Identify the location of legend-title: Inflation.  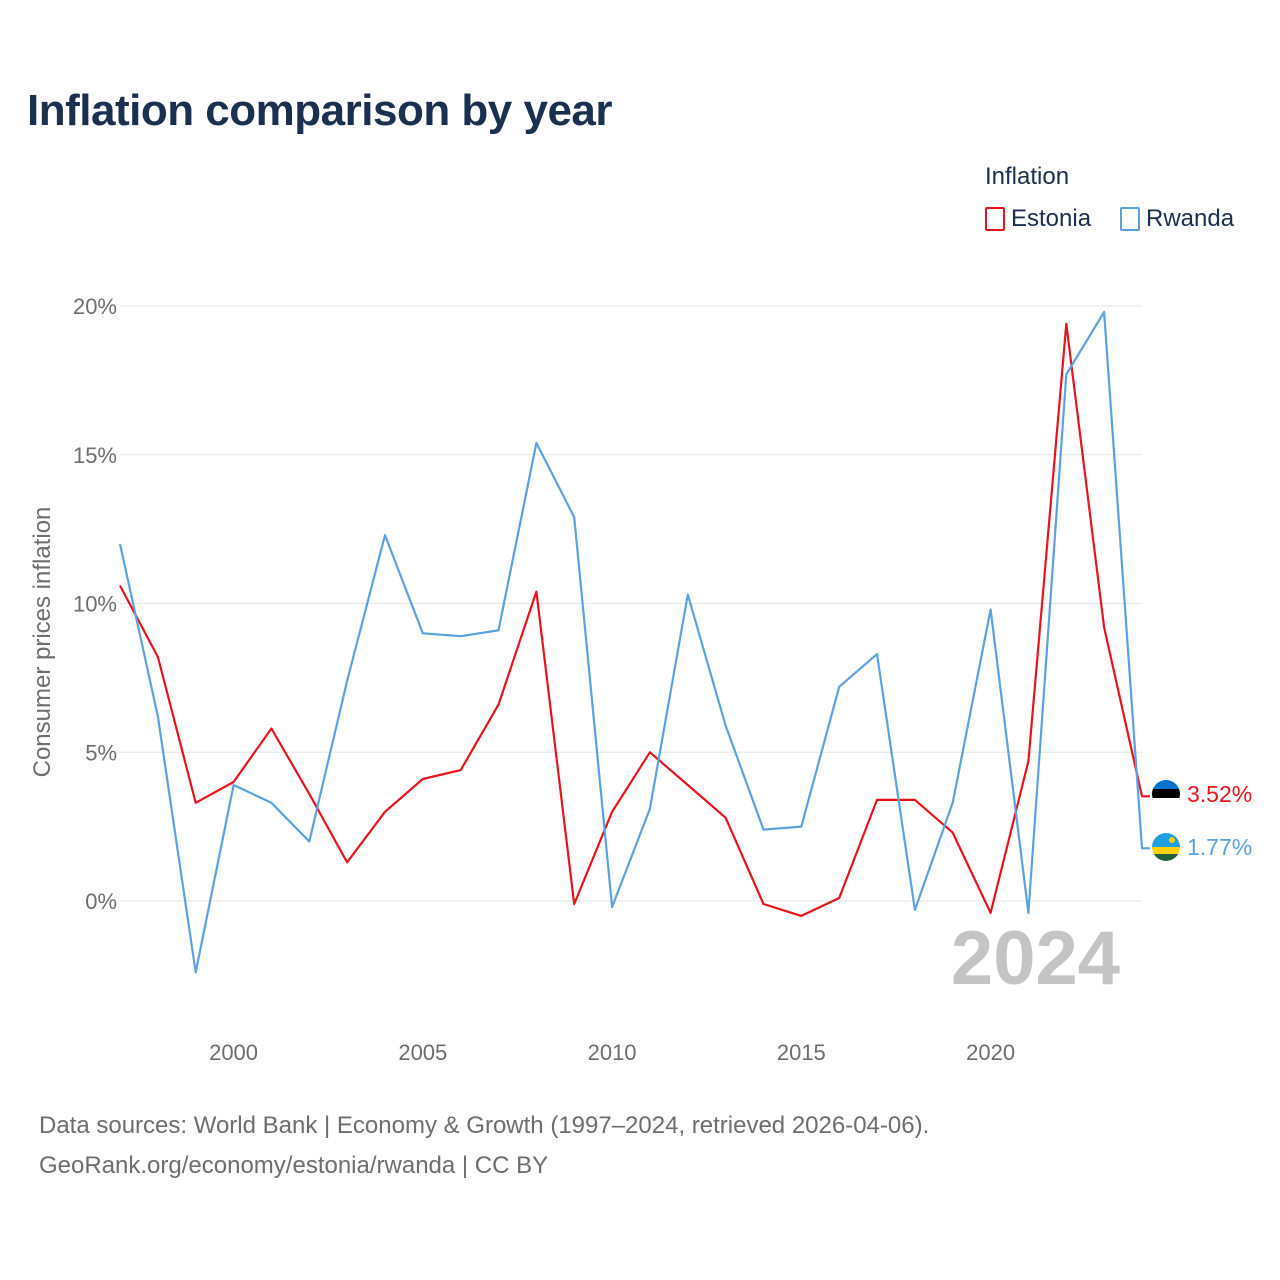
(1027, 176).